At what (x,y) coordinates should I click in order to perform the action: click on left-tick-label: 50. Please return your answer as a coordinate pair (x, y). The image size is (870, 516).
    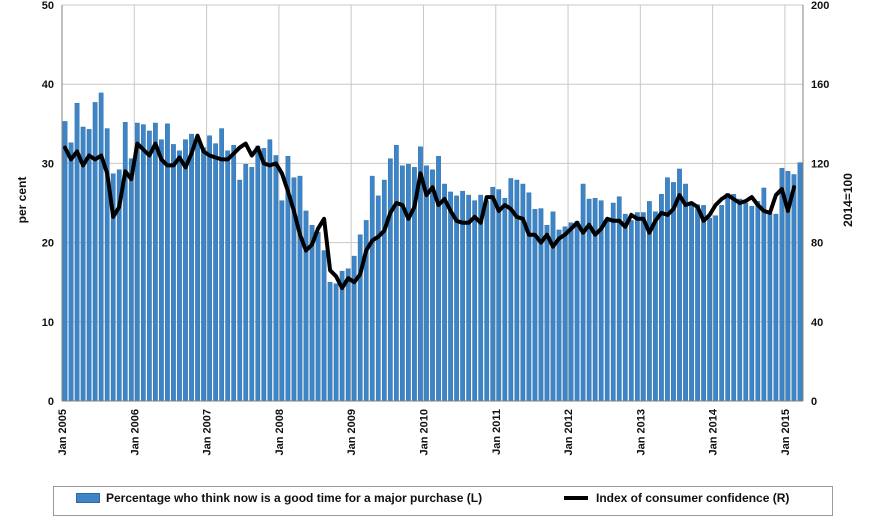
    Looking at the image, I should click on (48, 6).